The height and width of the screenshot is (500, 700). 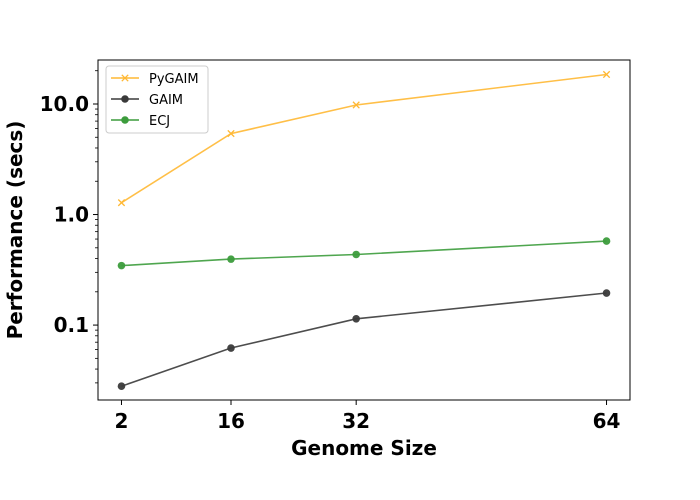 I want to click on y-tick-label: 0.1, so click(x=71, y=325).